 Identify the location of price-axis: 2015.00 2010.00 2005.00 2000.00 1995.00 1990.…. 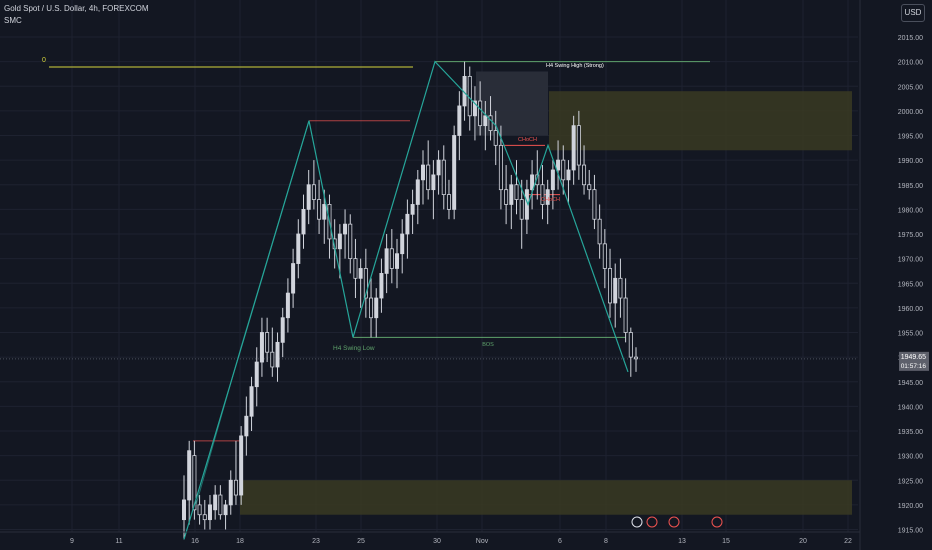
(895, 275).